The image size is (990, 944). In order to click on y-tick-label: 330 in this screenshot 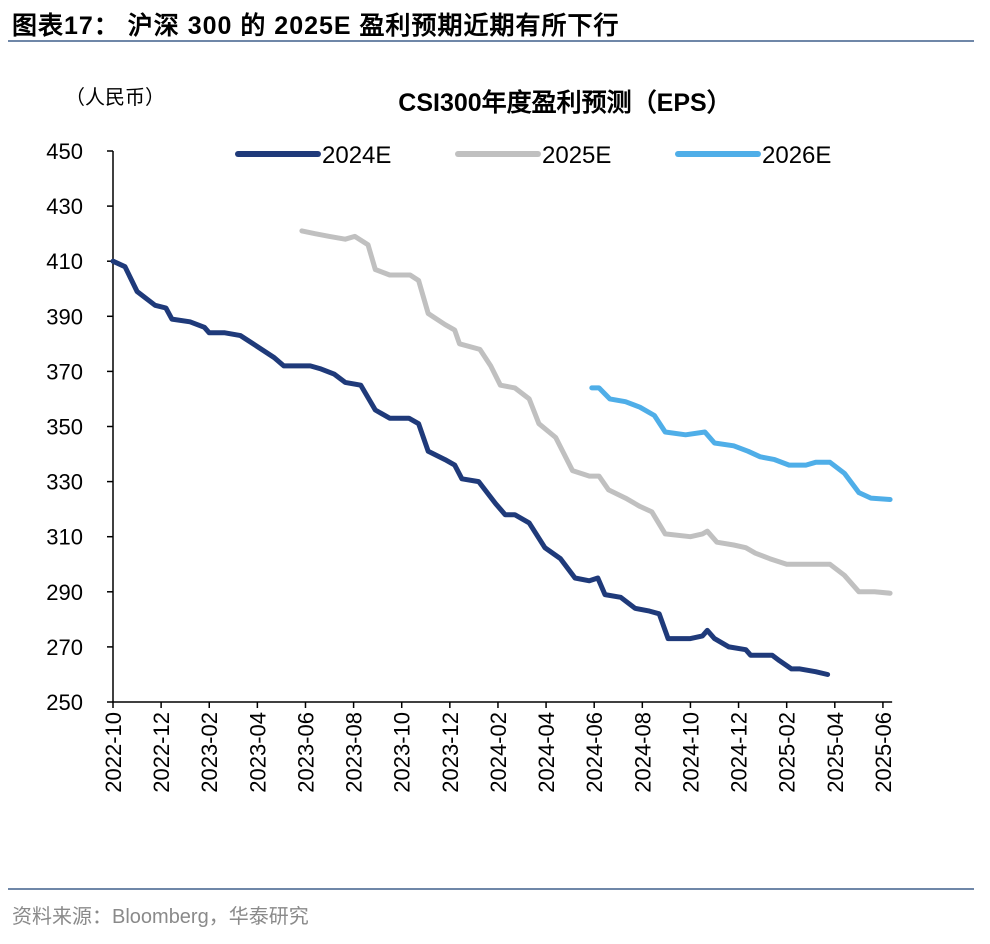, I will do `click(64, 482)`.